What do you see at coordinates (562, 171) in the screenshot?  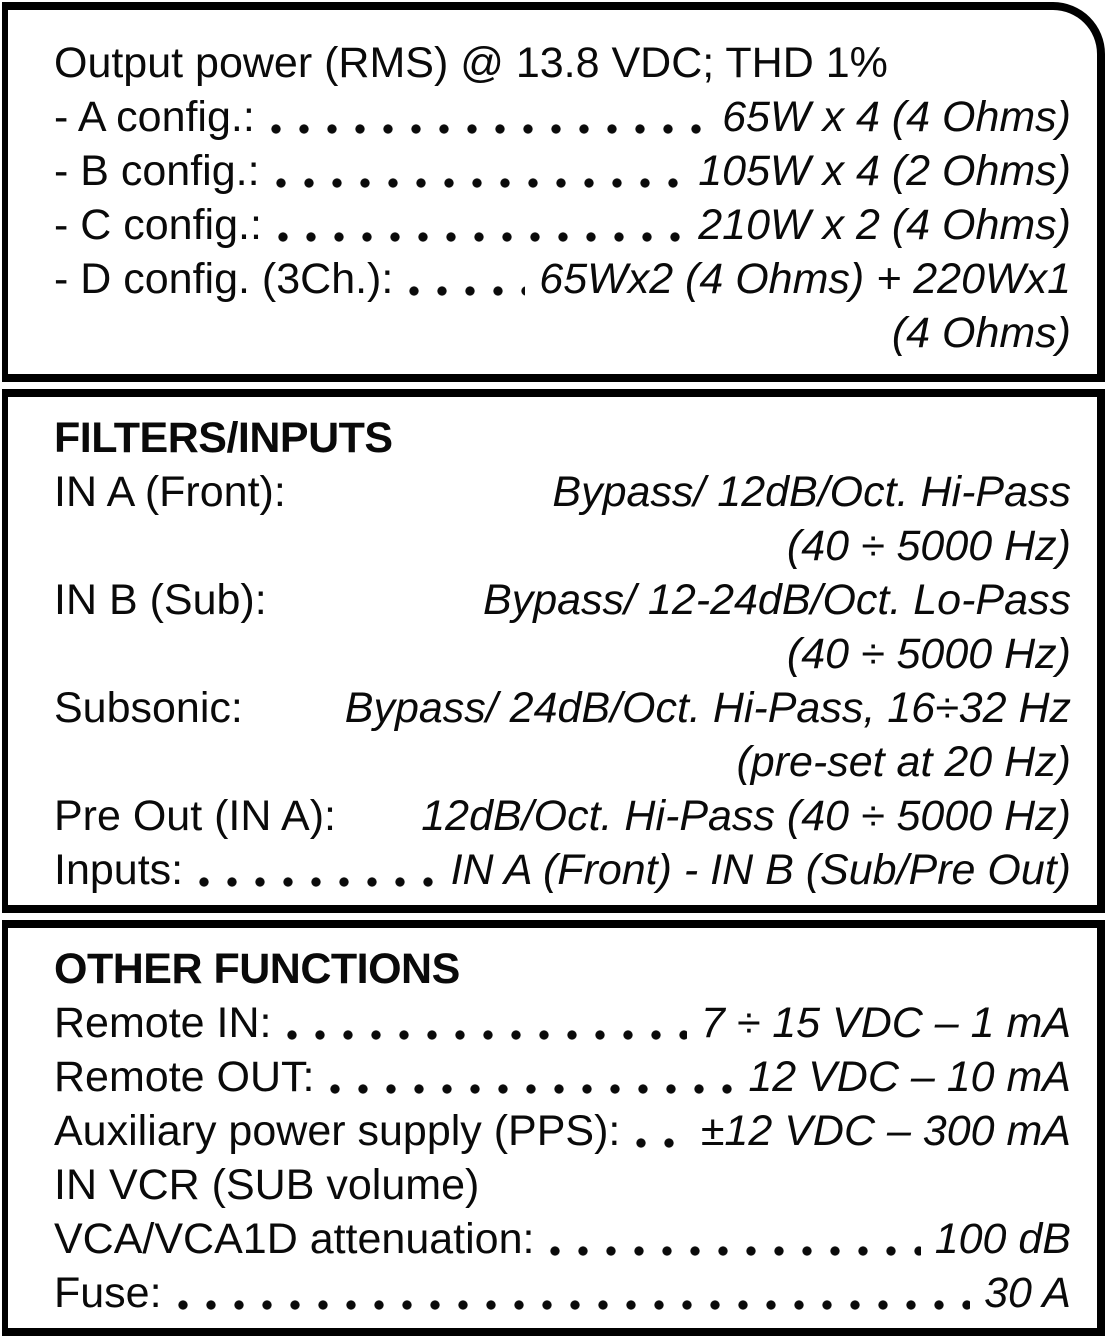 I see `spec-row-b-config: - B config.: 105W x 4 (2 Ohms)` at bounding box center [562, 171].